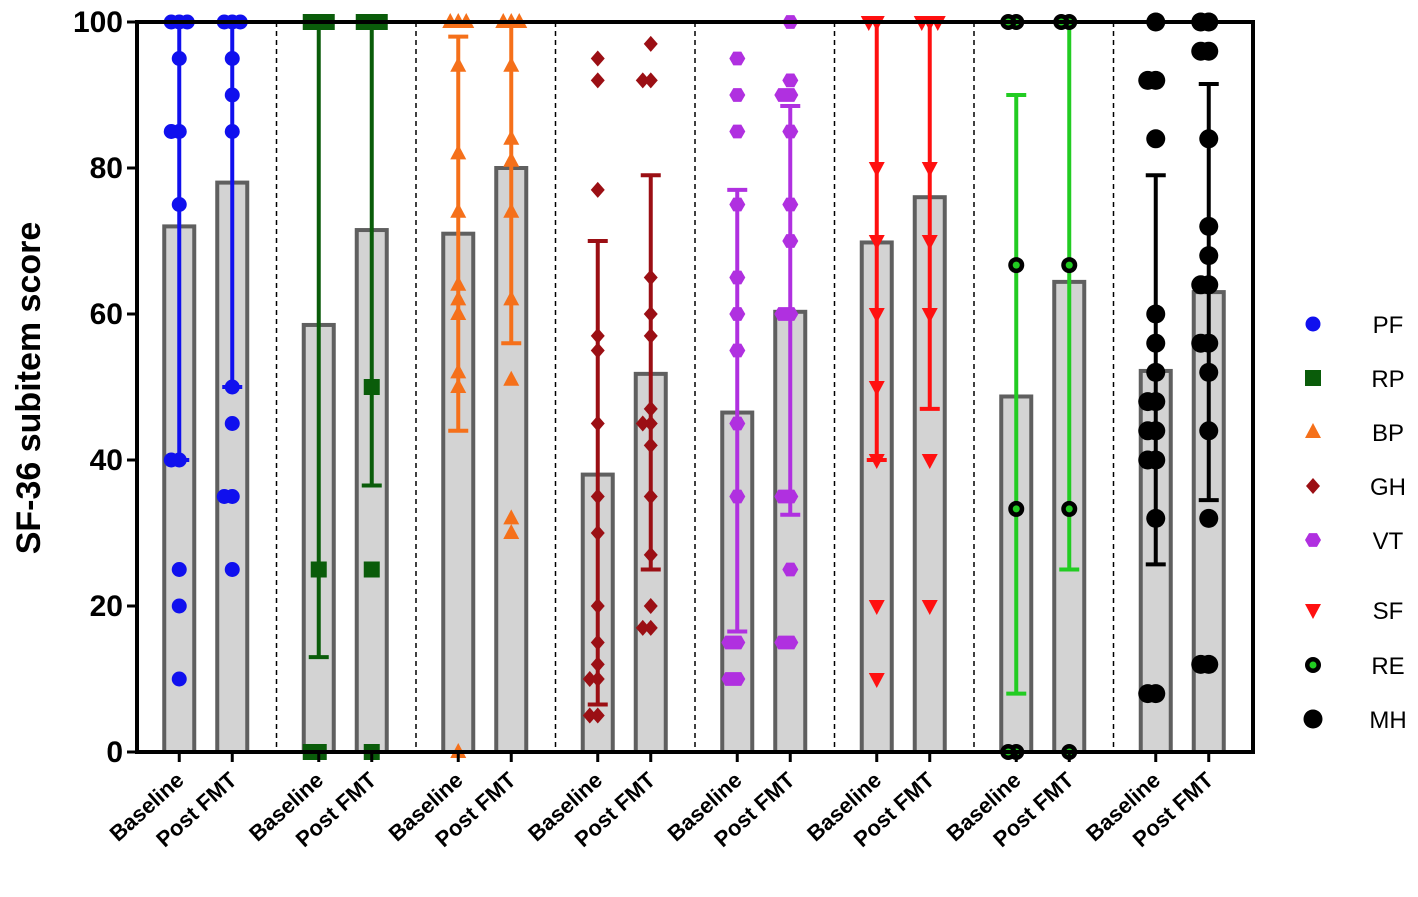 The width and height of the screenshot is (1418, 897). I want to click on legend-marker-vt, so click(1313, 540).